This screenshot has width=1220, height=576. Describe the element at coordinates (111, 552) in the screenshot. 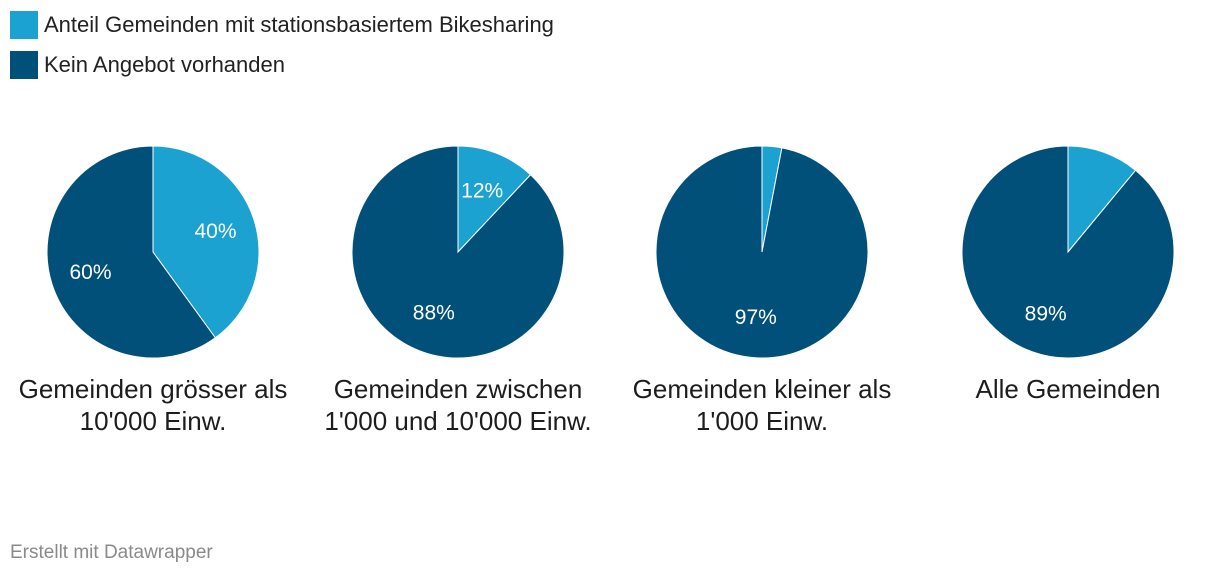

I see `footer-credit: Erstellt mit Datawrapper` at that location.